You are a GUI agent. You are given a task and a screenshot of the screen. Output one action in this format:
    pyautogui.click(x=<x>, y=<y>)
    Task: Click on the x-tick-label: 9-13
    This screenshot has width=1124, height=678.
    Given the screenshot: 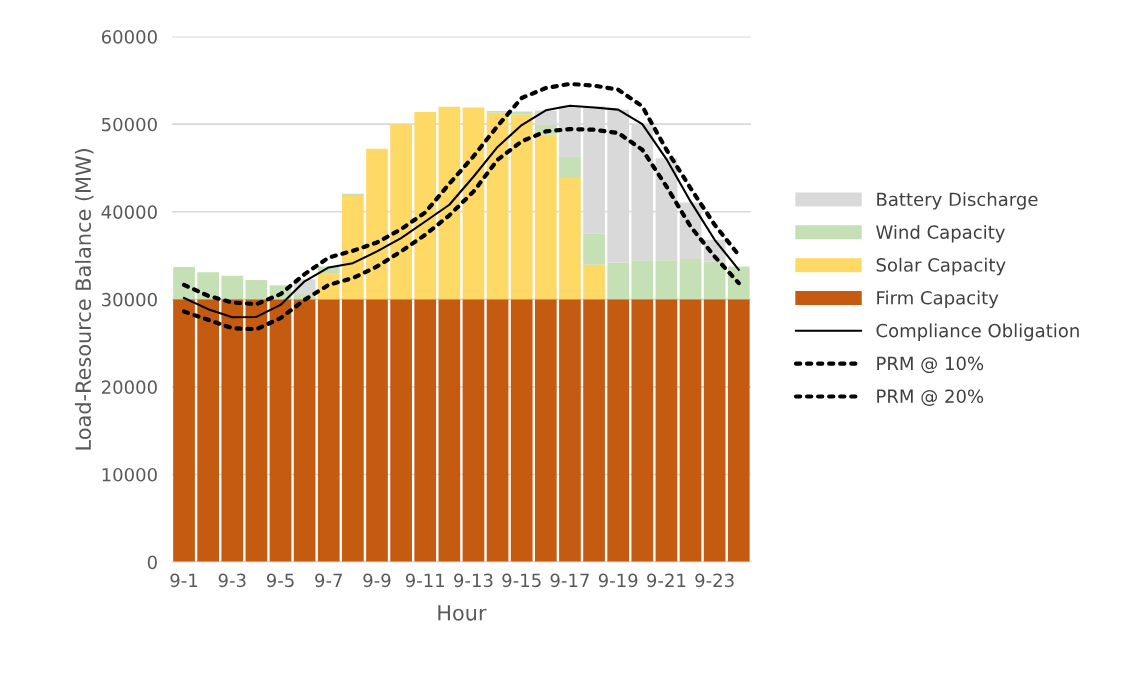 What is the action you would take?
    pyautogui.click(x=473, y=580)
    